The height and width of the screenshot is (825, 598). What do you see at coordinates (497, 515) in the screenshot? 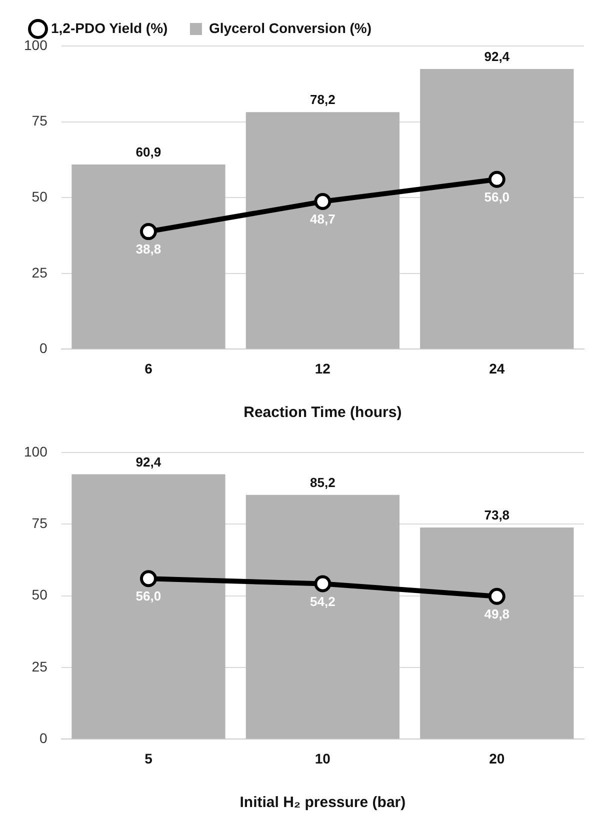
I see `data-label: 73,8` at bounding box center [497, 515].